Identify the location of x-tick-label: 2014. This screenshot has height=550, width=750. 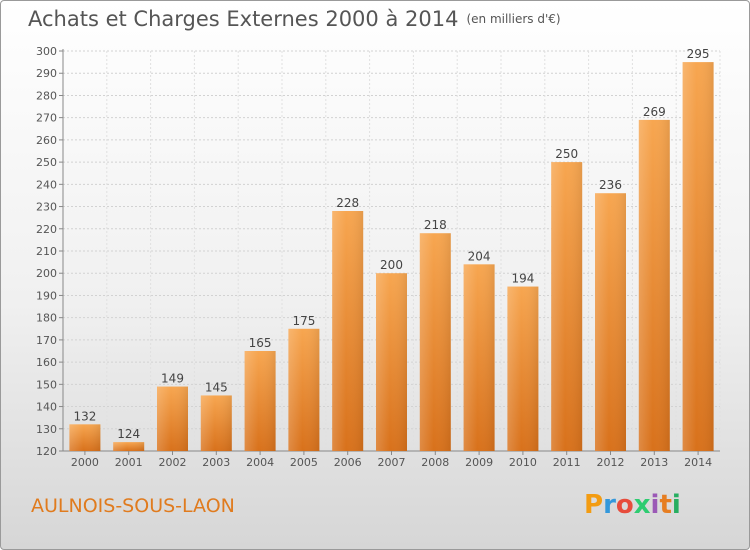
(698, 462).